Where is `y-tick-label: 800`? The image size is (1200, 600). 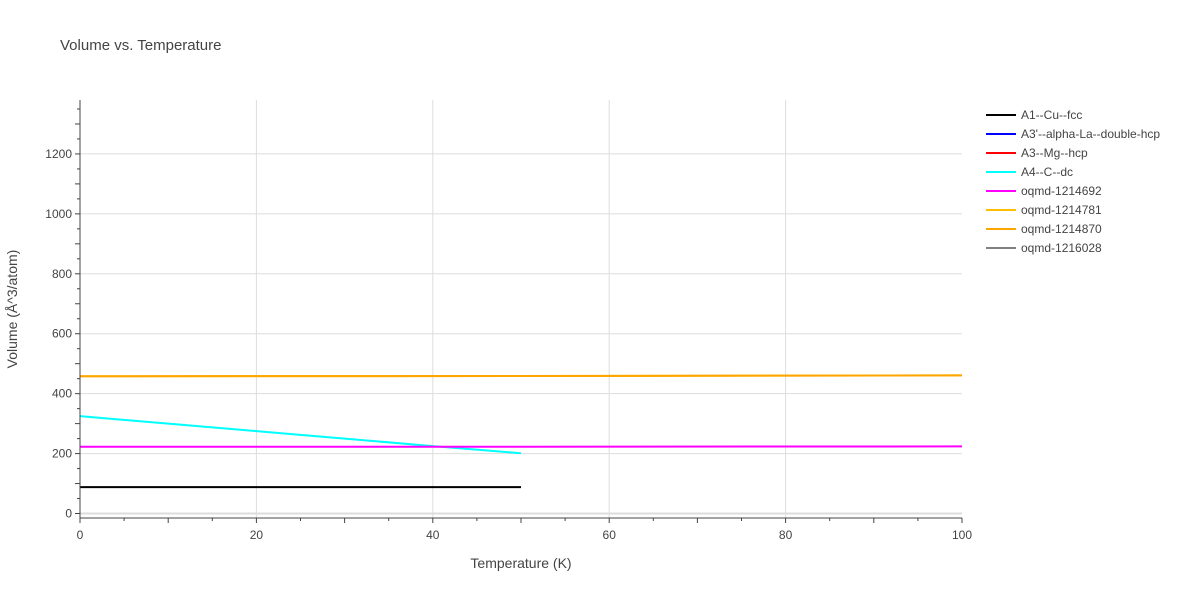 y-tick-label: 800 is located at coordinates (62, 274).